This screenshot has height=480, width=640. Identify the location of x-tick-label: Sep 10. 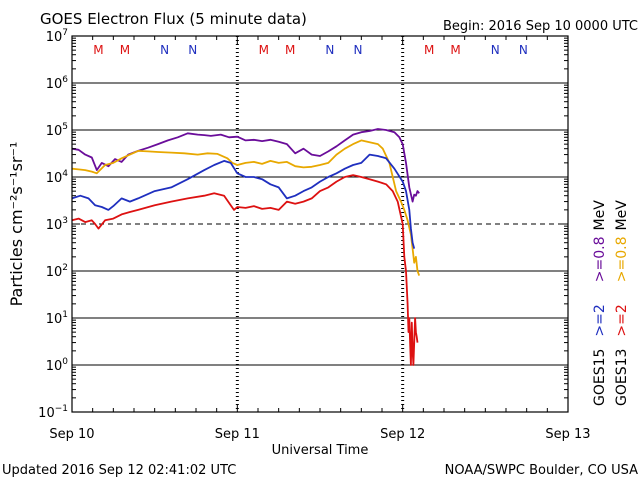
(71, 434).